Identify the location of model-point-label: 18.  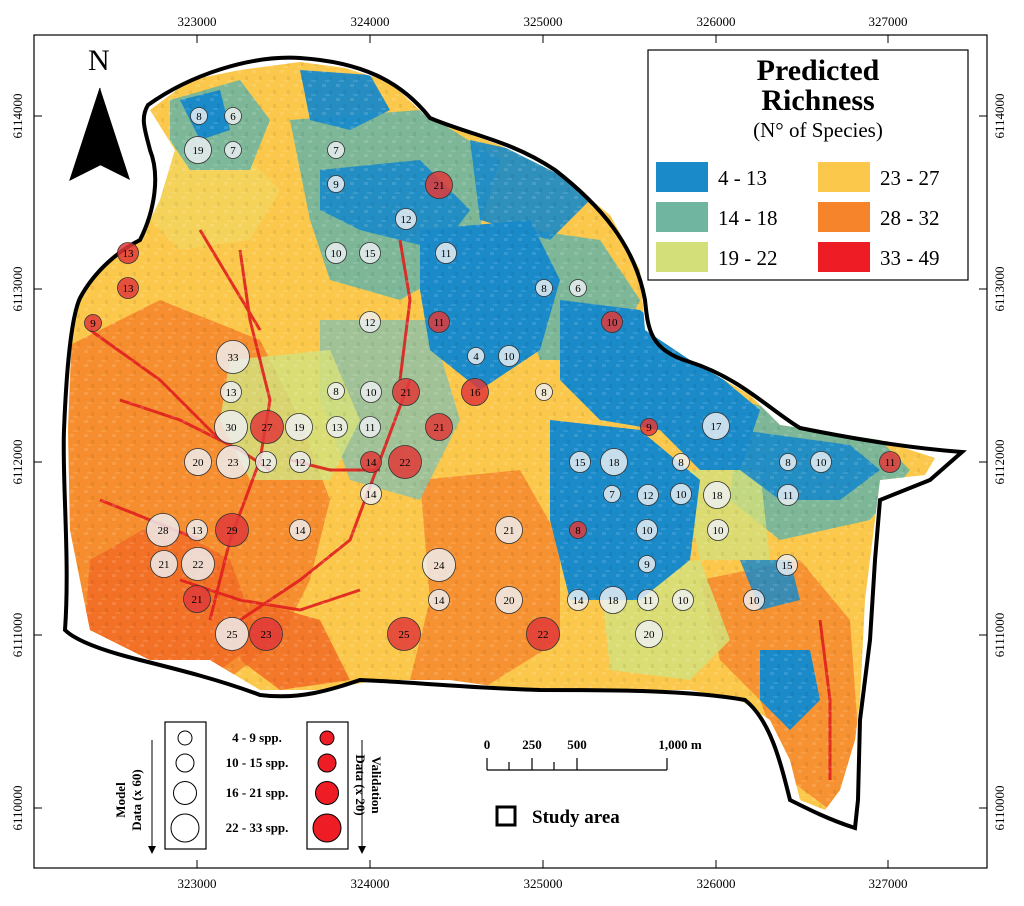
(718, 496).